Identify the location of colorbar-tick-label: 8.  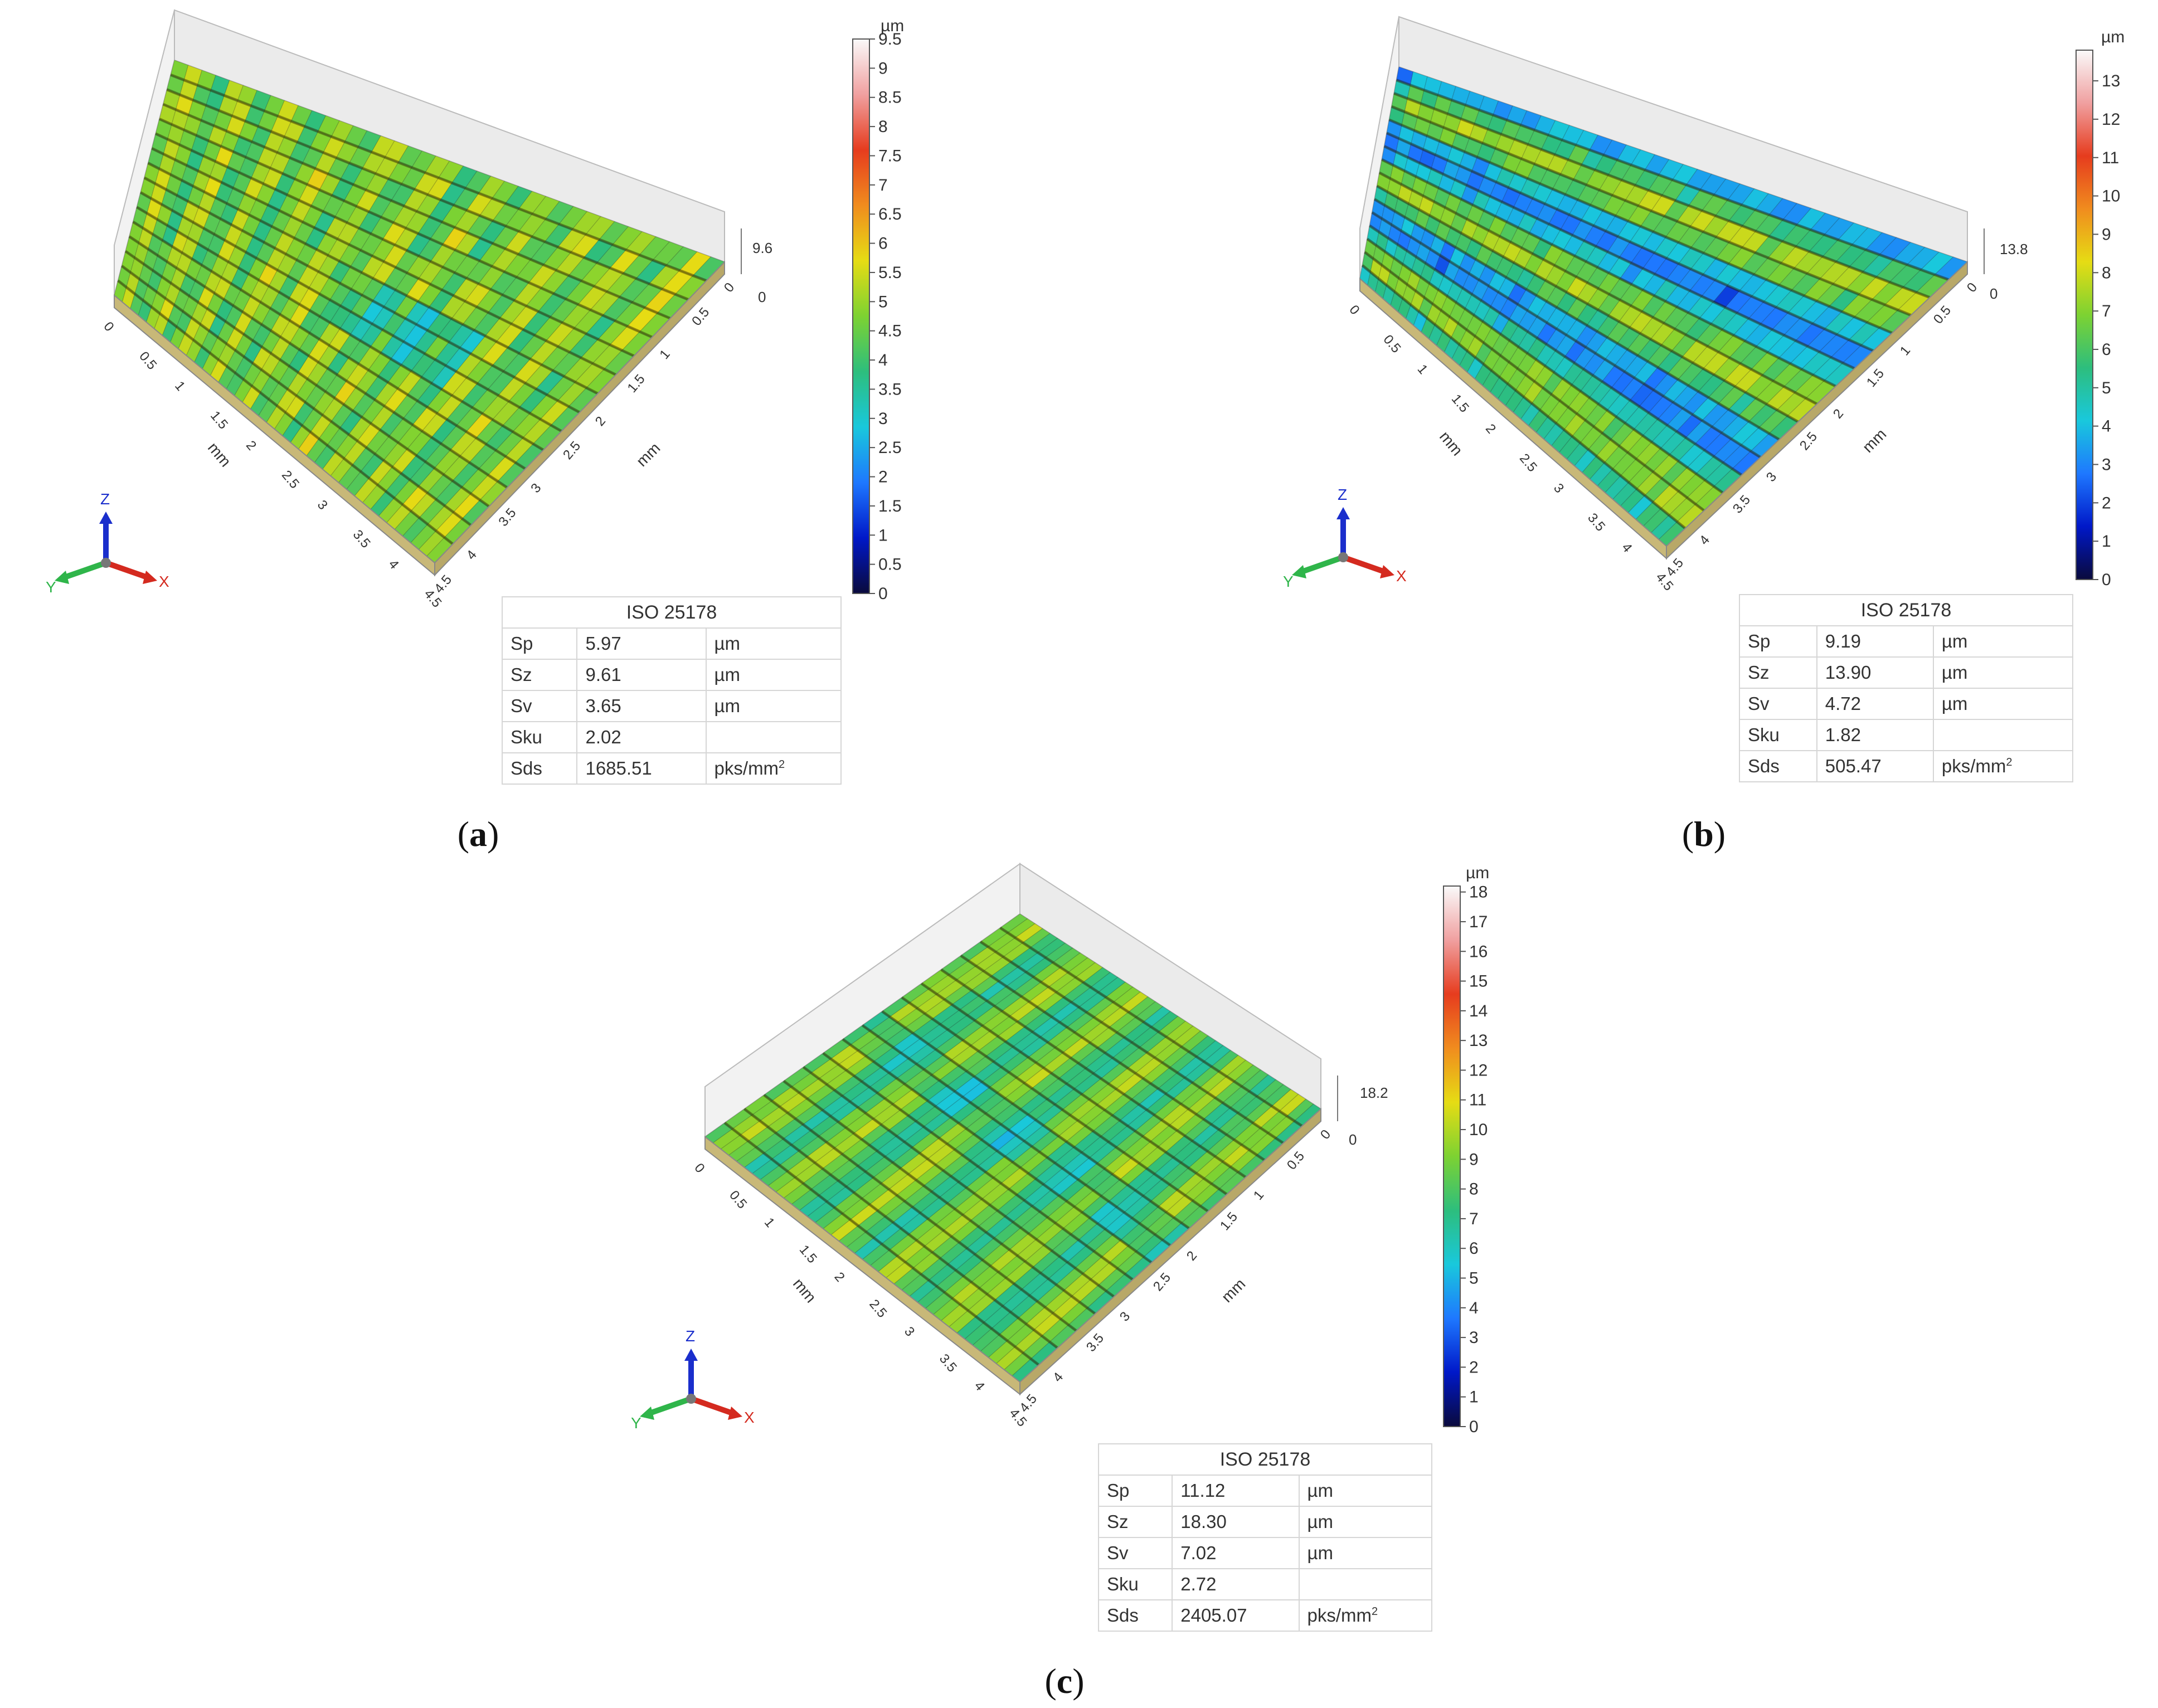
(883, 127).